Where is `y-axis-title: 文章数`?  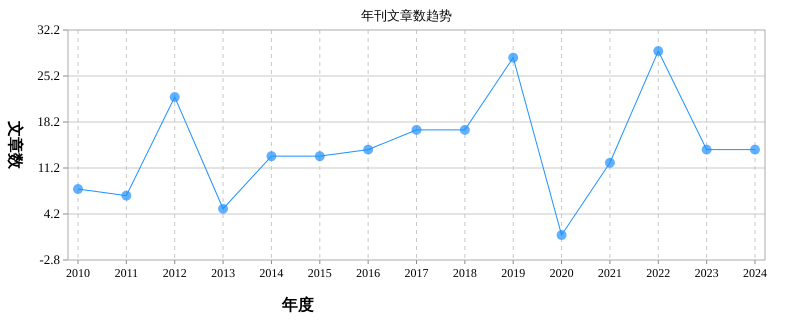
y-axis-title: 文章数 is located at coordinates (15, 145).